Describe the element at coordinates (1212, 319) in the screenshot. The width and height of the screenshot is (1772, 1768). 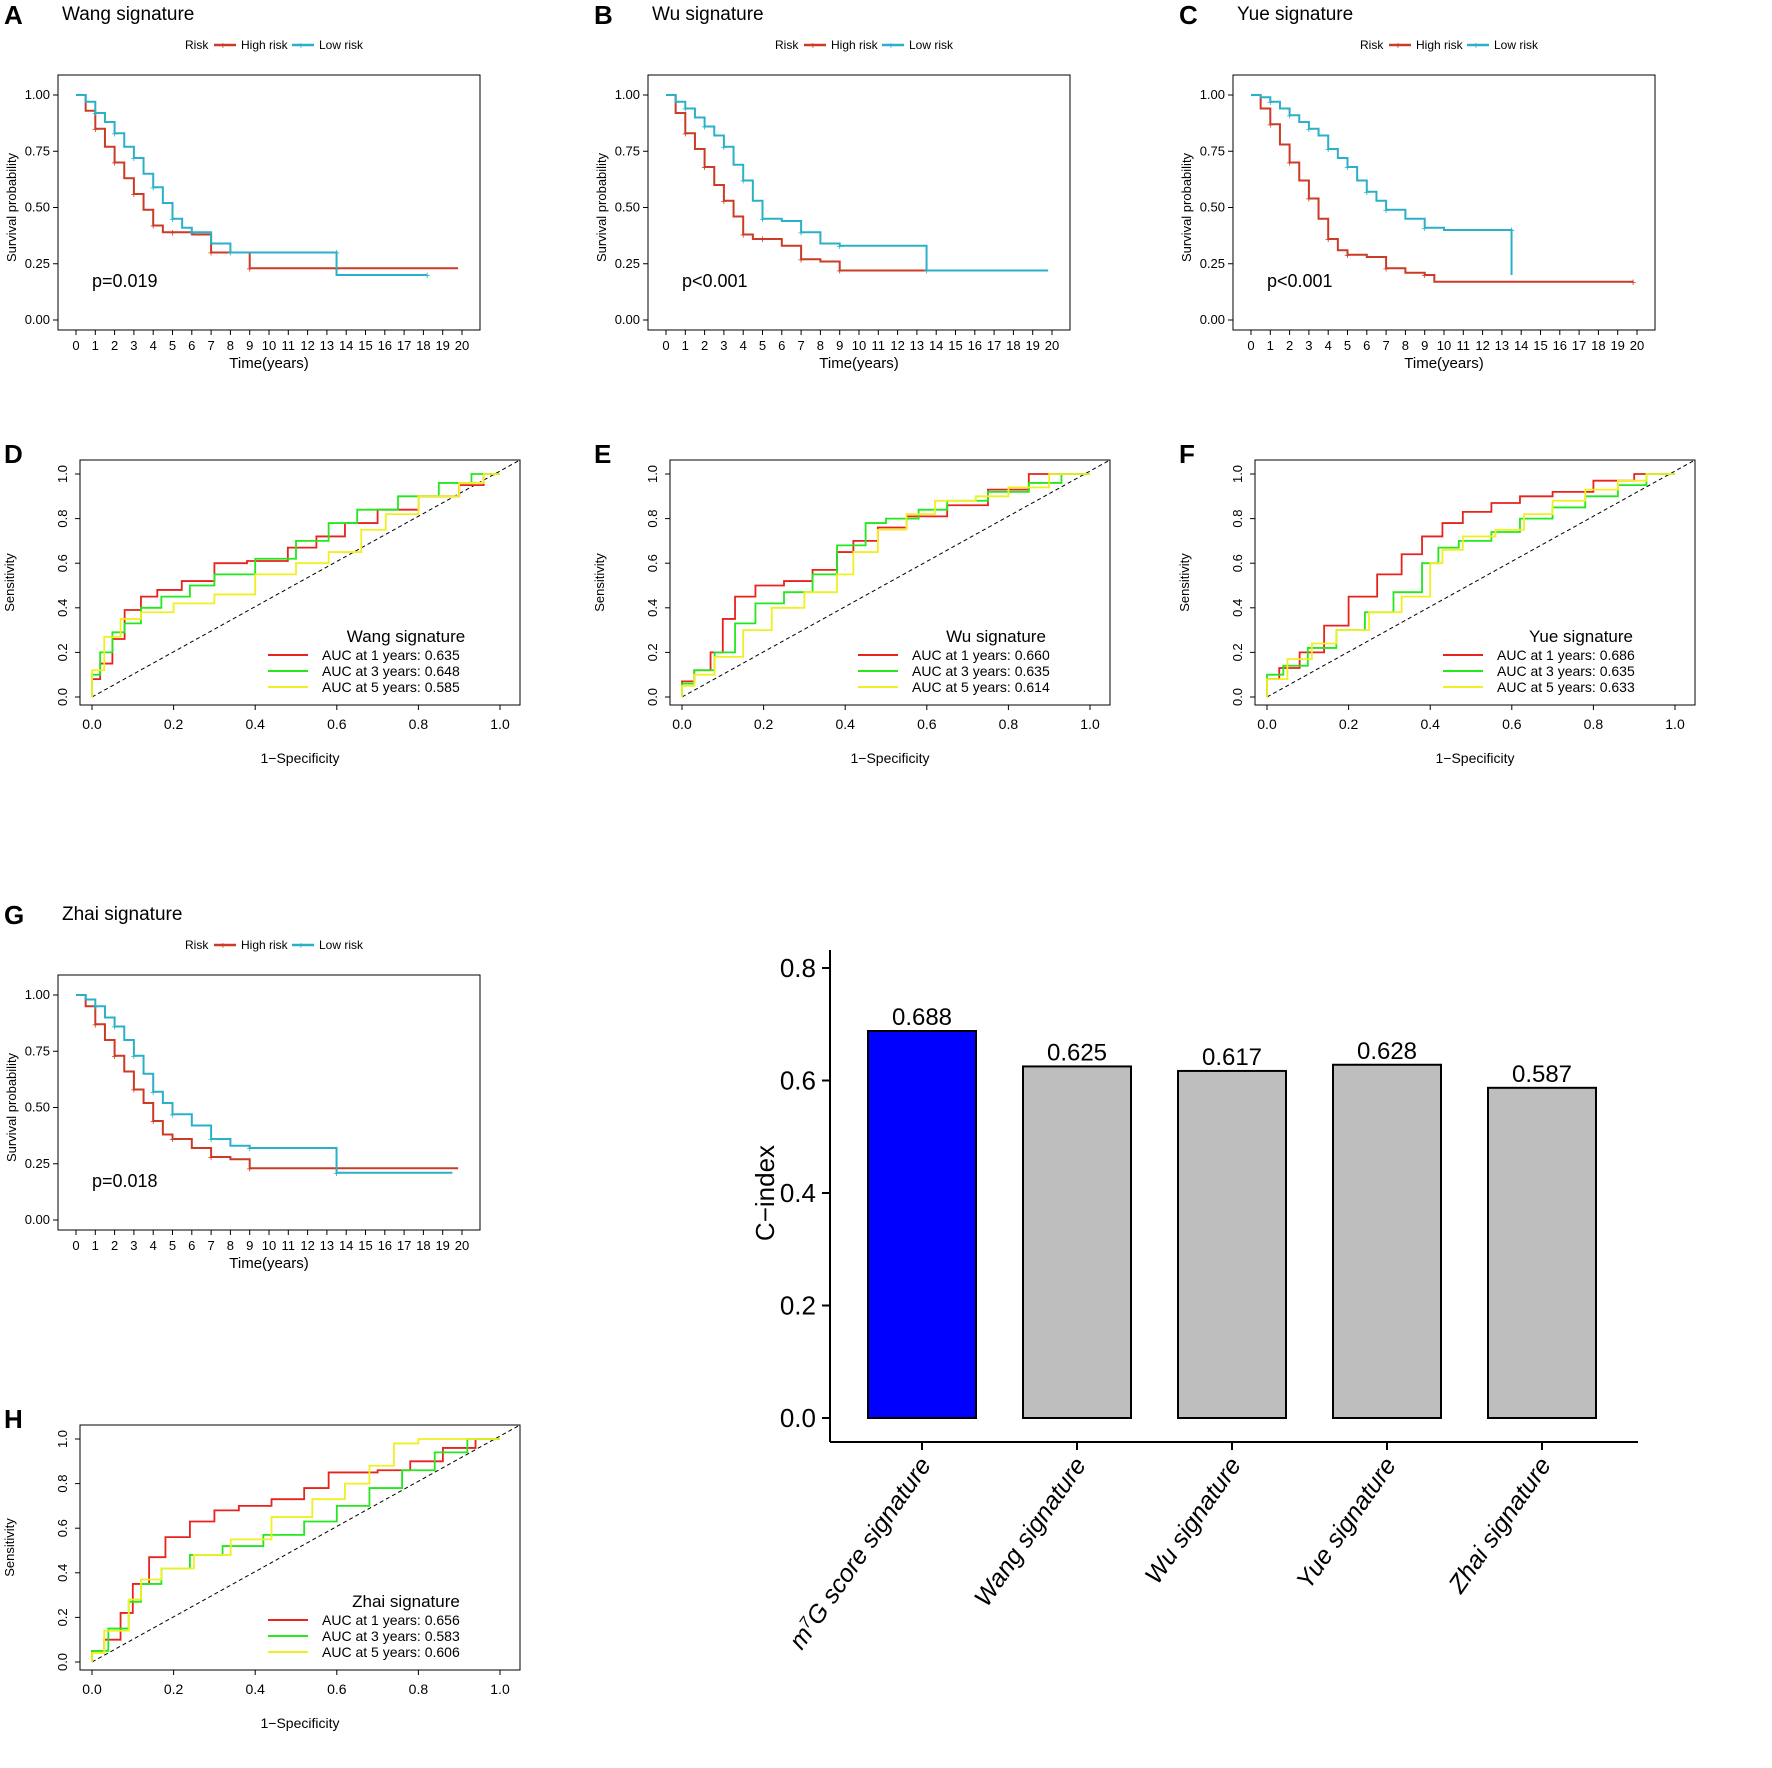
I see `y-tick-label: 0.00` at that location.